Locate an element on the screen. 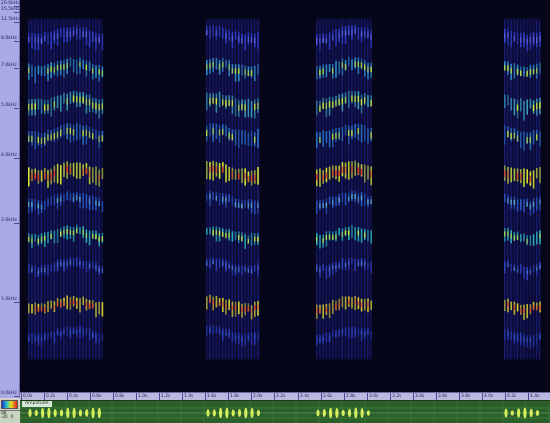 The width and height of the screenshot is (550, 423). time-tick: 2.2s is located at coordinates (280, 397).